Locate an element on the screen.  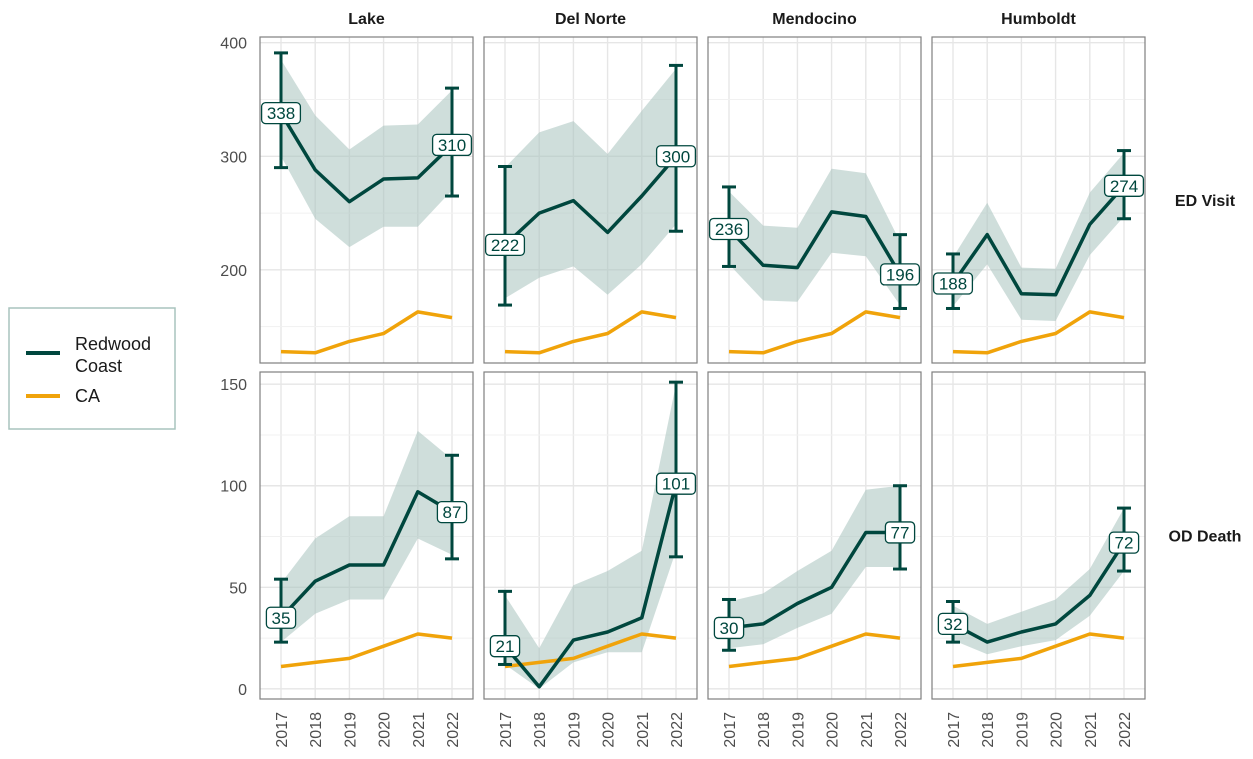
y-tick-label: 150 is located at coordinates (233, 385).